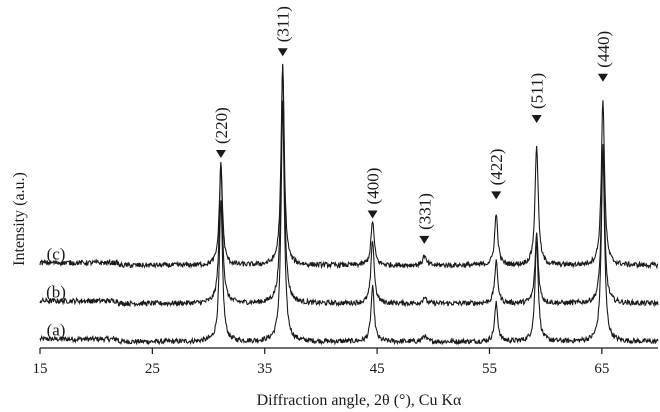  What do you see at coordinates (321, 362) in the screenshot?
I see `x-ticks-group: 15 25 35 45 55 65` at bounding box center [321, 362].